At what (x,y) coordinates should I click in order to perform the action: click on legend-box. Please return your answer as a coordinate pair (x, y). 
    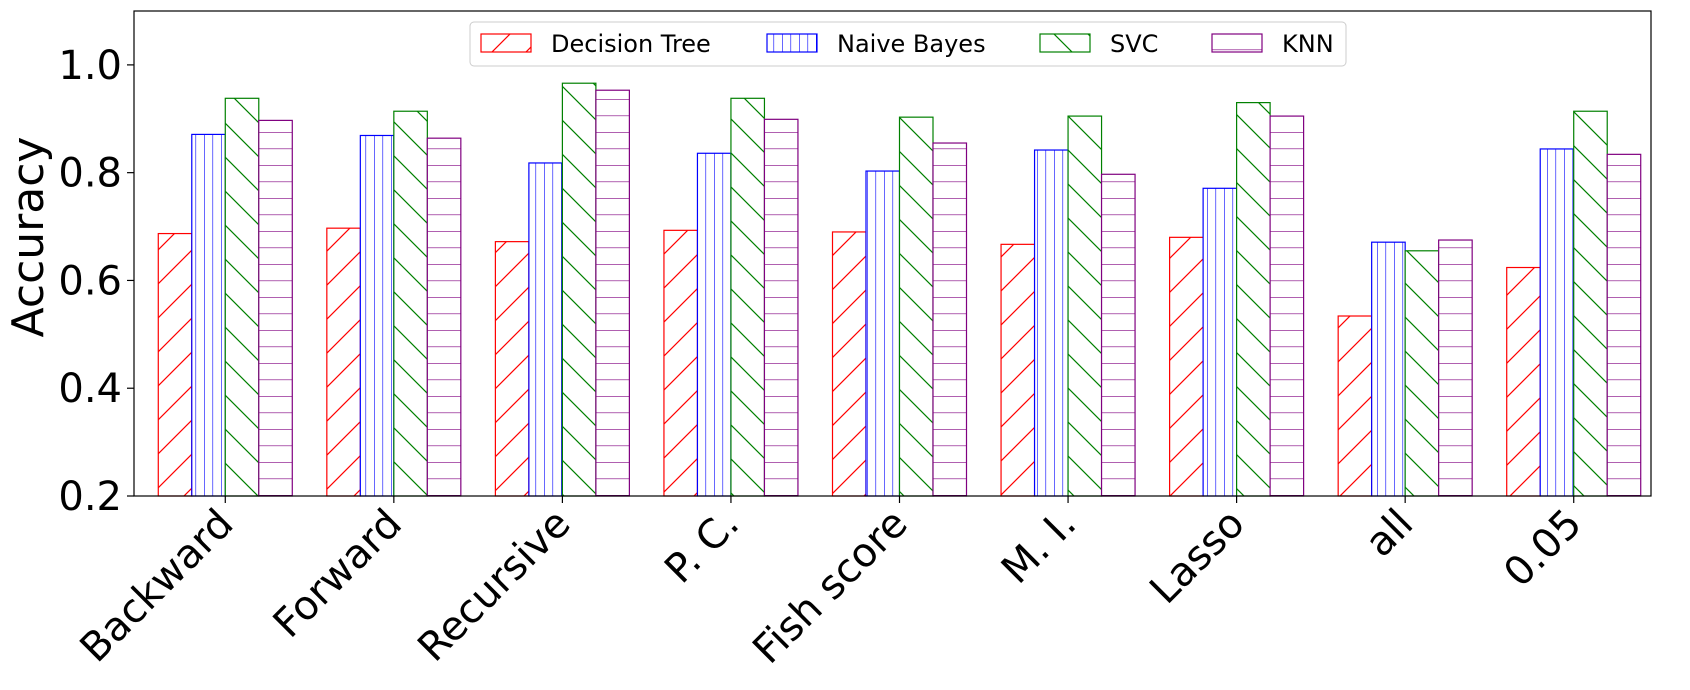
    Looking at the image, I should click on (908, 44).